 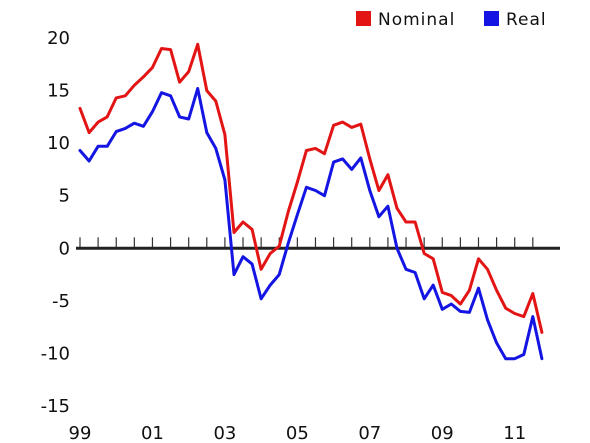 I want to click on x-tick-label: 05, so click(x=297, y=433).